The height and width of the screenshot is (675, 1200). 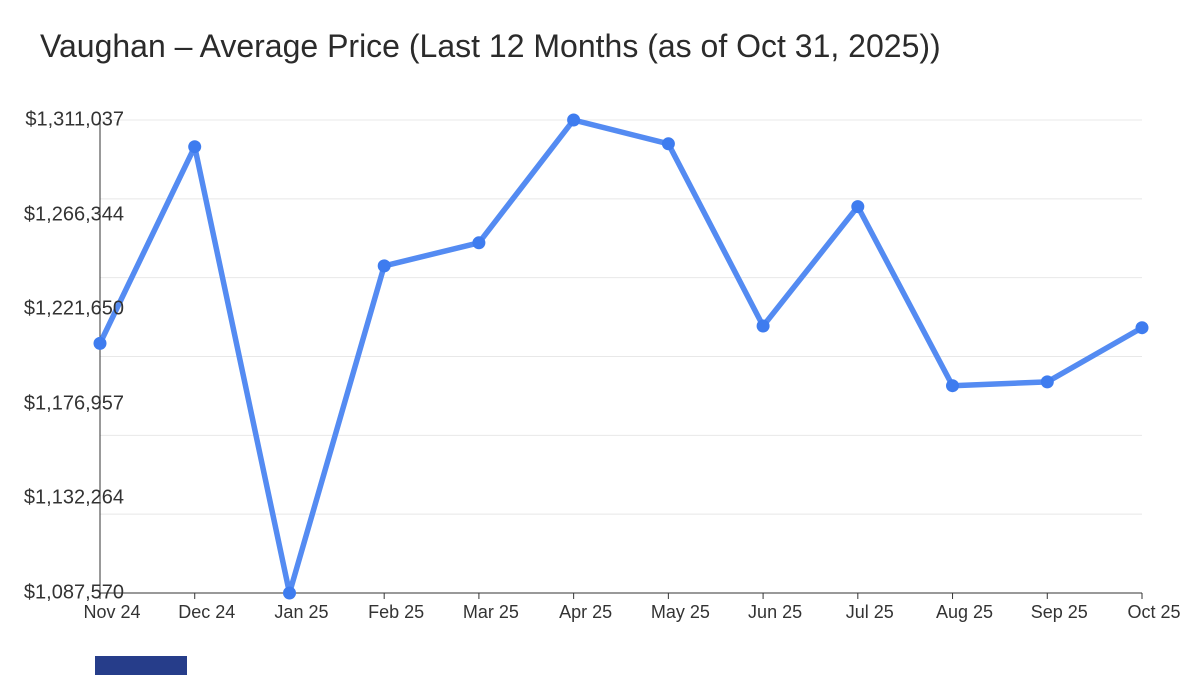 What do you see at coordinates (384, 266) in the screenshot?
I see `data-point-Feb 25` at bounding box center [384, 266].